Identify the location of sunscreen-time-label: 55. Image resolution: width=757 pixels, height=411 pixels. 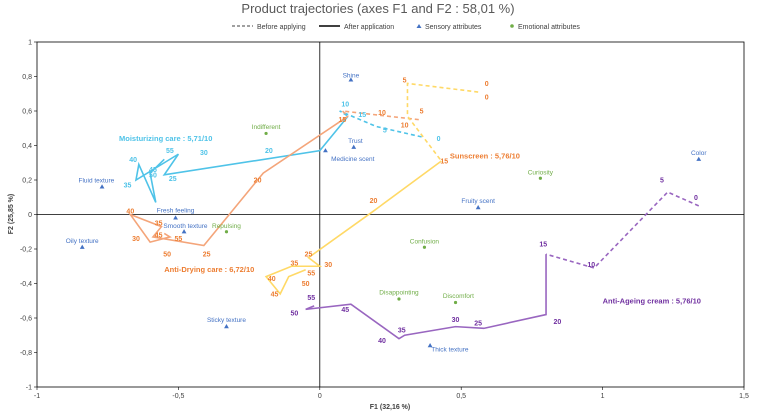
(311, 274).